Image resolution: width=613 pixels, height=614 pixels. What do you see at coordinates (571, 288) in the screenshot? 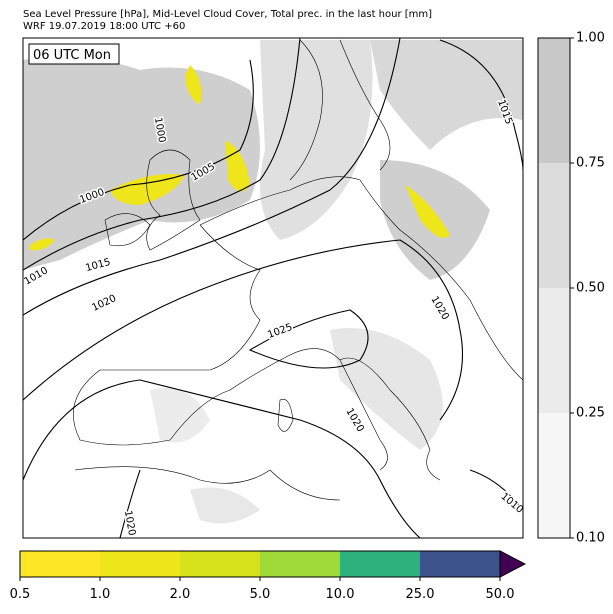
I see `cloud-colorbar: 0.10 0.25 0.50 0.75 1.00` at bounding box center [571, 288].